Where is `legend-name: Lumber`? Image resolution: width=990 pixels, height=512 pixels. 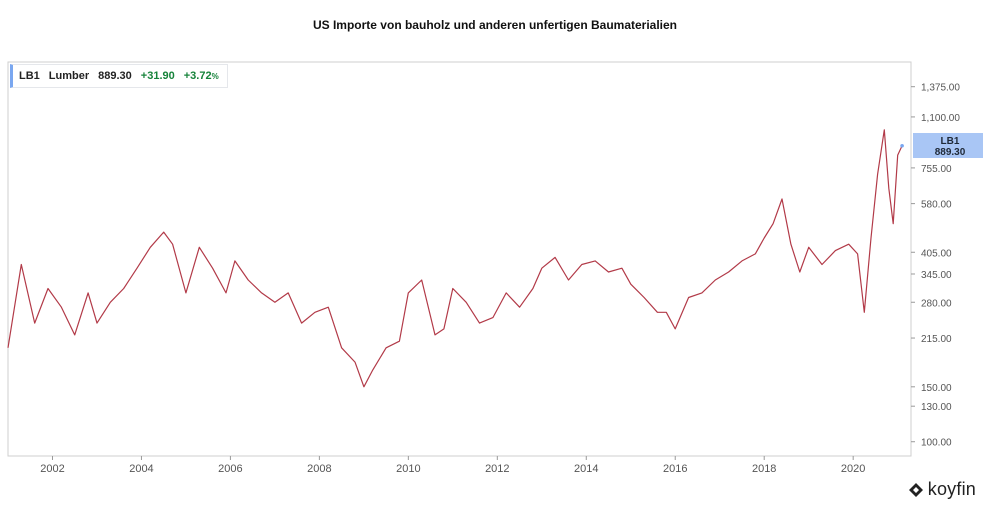 legend-name: Lumber is located at coordinates (69, 76).